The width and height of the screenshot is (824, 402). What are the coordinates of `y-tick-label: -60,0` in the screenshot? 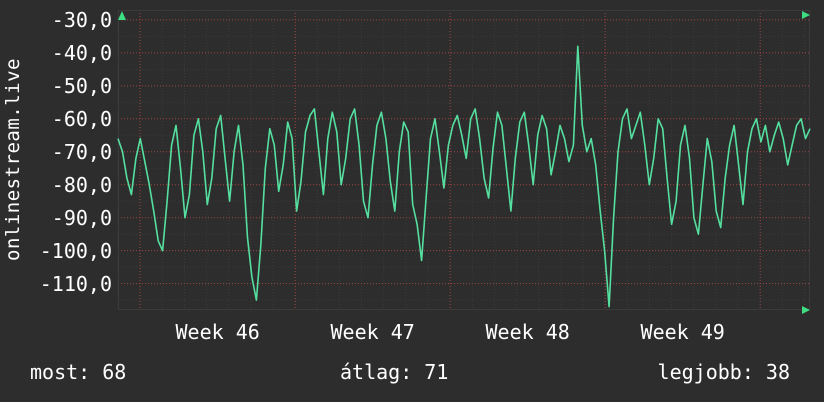 It's located at (81, 118).